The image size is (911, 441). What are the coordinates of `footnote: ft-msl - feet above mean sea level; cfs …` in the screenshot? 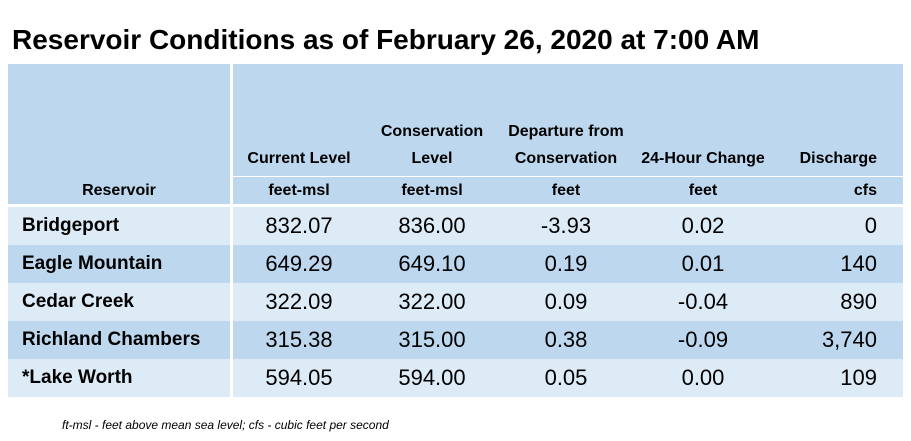 It's located at (225, 425).